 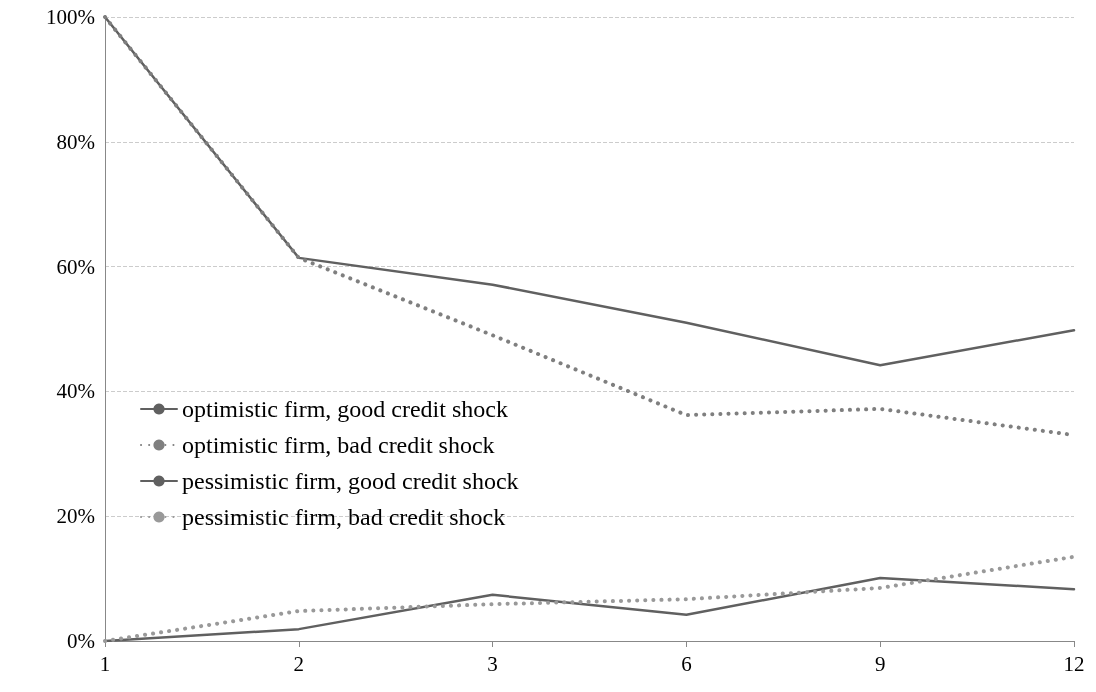 I want to click on x-tick-label: 9, so click(x=880, y=663).